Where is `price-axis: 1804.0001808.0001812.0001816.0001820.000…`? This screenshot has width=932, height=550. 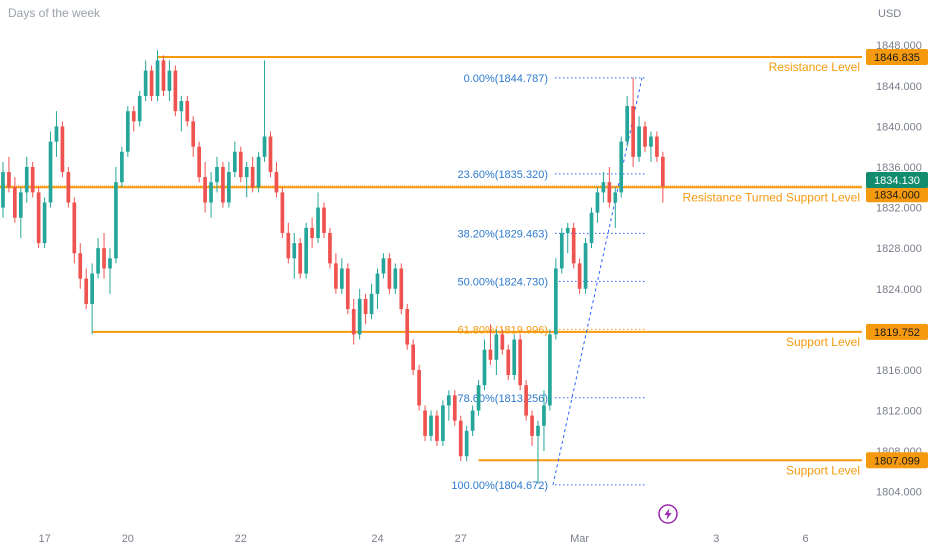 price-axis: 1804.0001808.0001812.0001816.0001820.000… is located at coordinates (897, 269).